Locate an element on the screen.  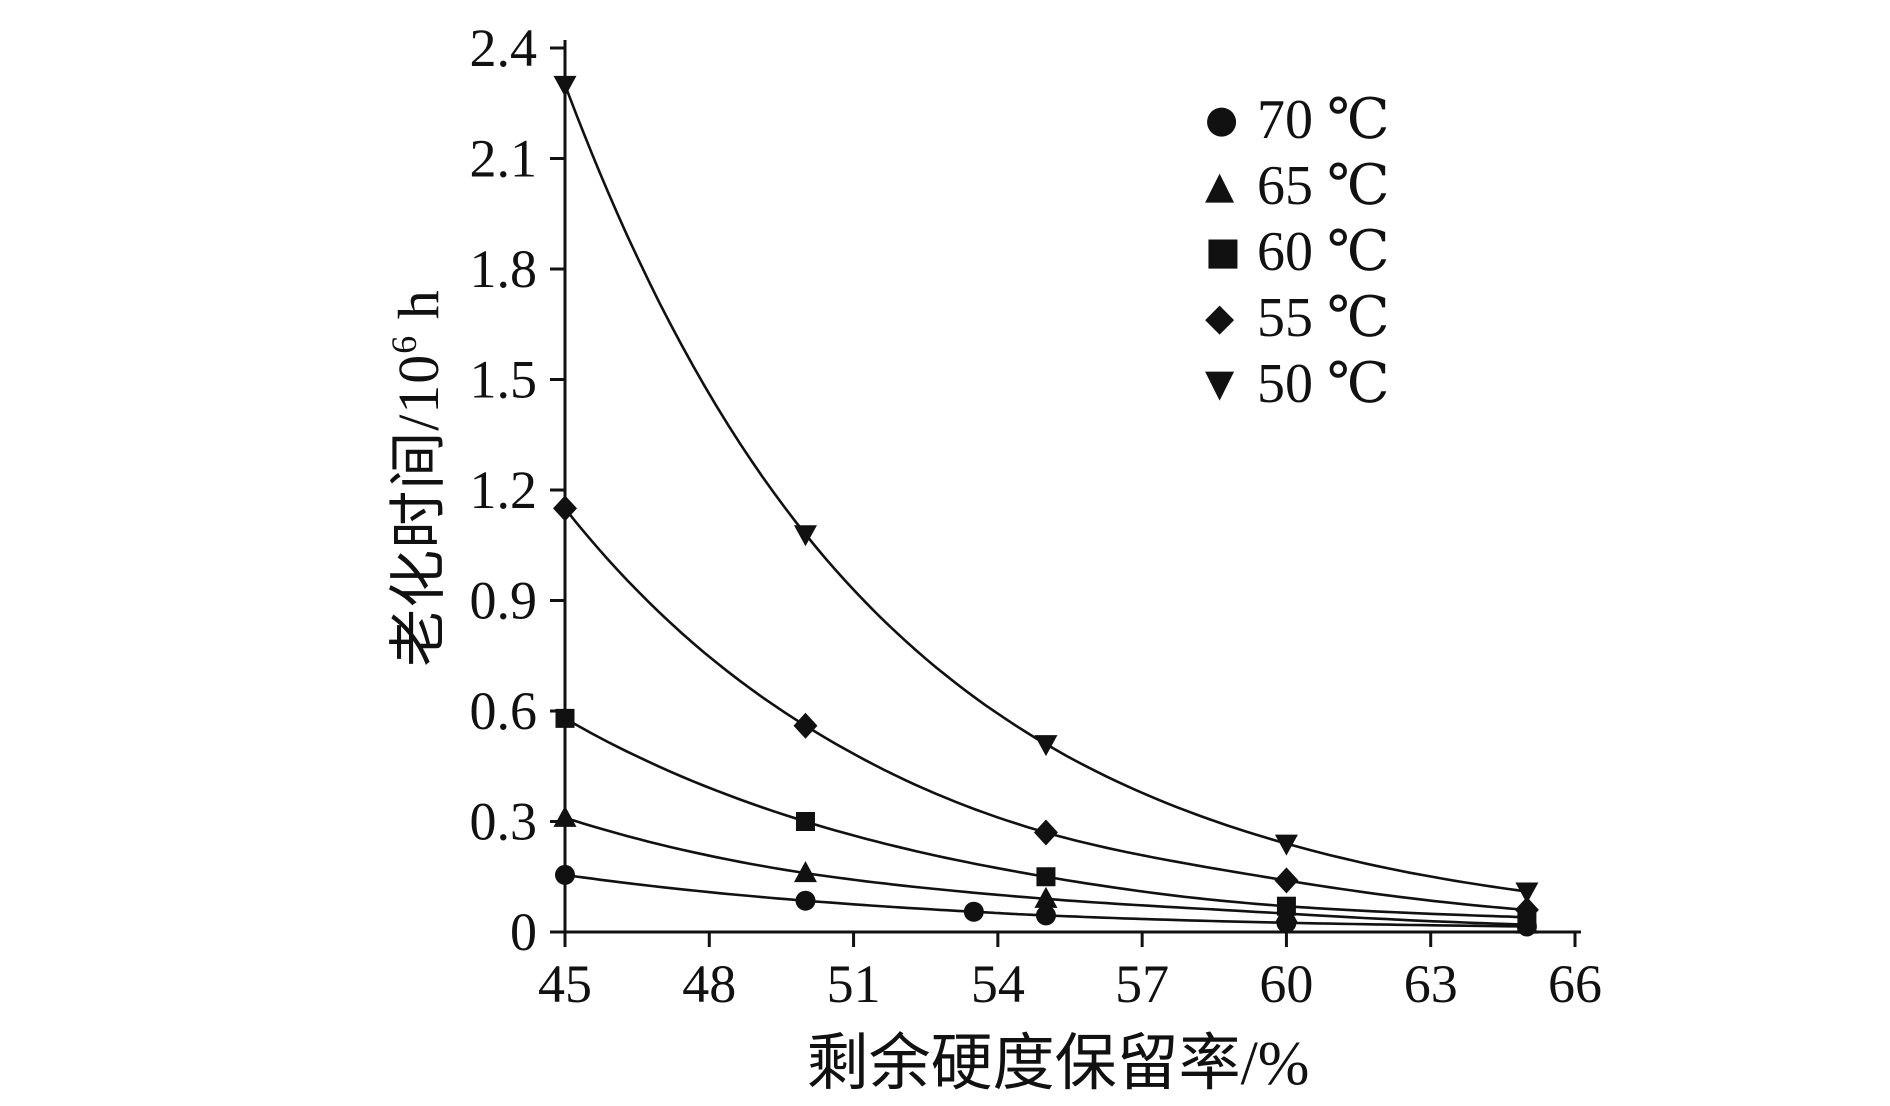
svg-text: 60 is located at coordinates (1286, 984).